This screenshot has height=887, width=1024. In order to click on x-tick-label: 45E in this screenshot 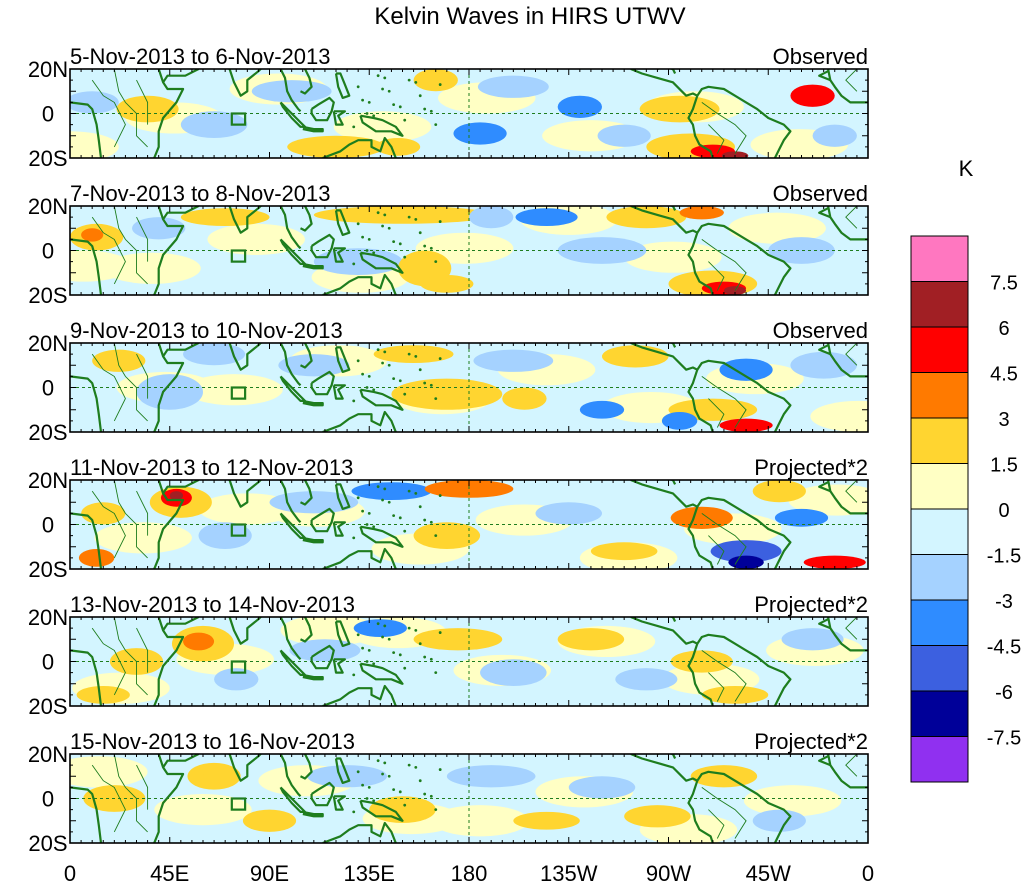, I will do `click(169, 873)`.